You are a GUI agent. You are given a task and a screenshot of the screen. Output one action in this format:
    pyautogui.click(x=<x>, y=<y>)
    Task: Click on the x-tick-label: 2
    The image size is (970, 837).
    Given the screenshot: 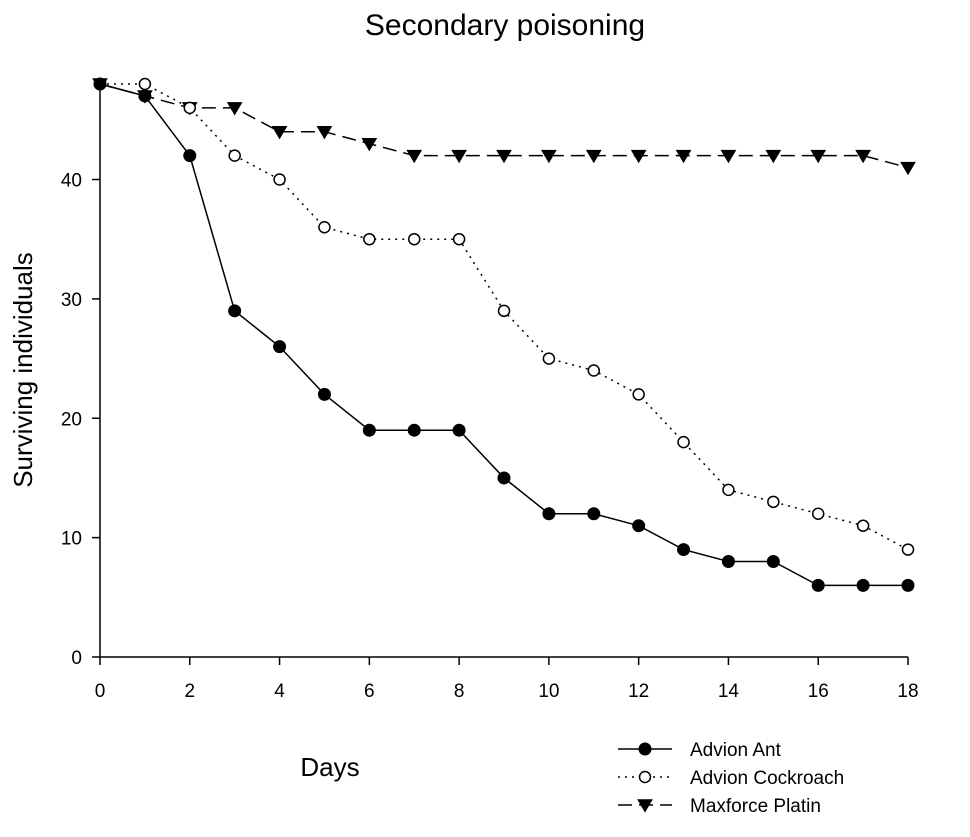 What is the action you would take?
    pyautogui.click(x=189, y=691)
    